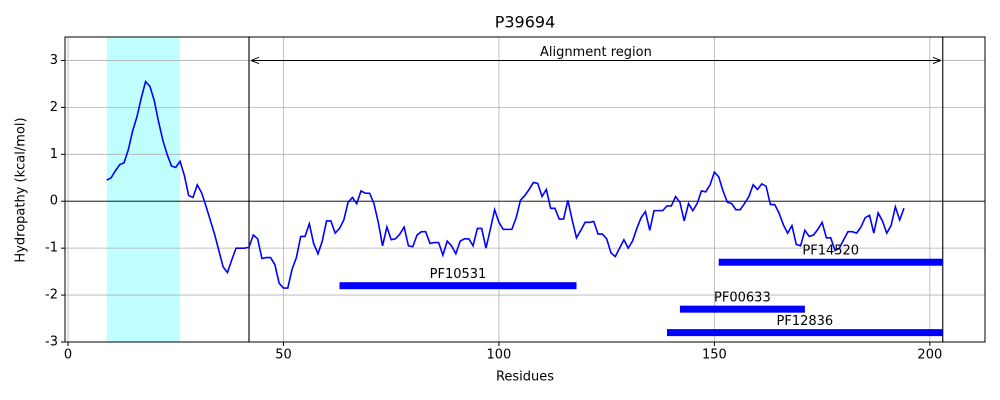  Describe the element at coordinates (54, 201) in the screenshot. I see `y-tick-label: 0` at that location.